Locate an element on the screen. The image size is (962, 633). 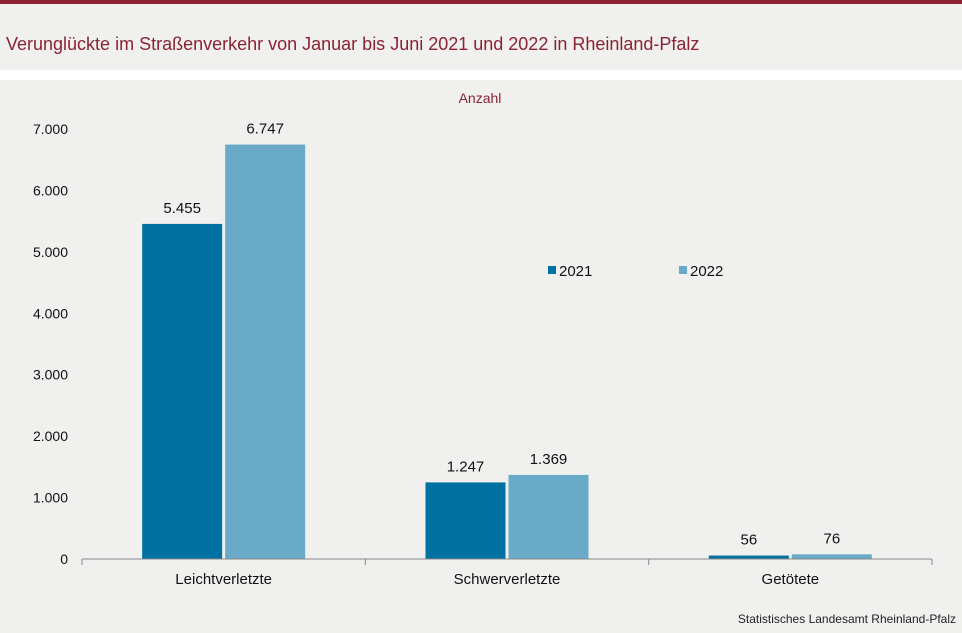
x-category-label: Schwerverletzte is located at coordinates (507, 579).